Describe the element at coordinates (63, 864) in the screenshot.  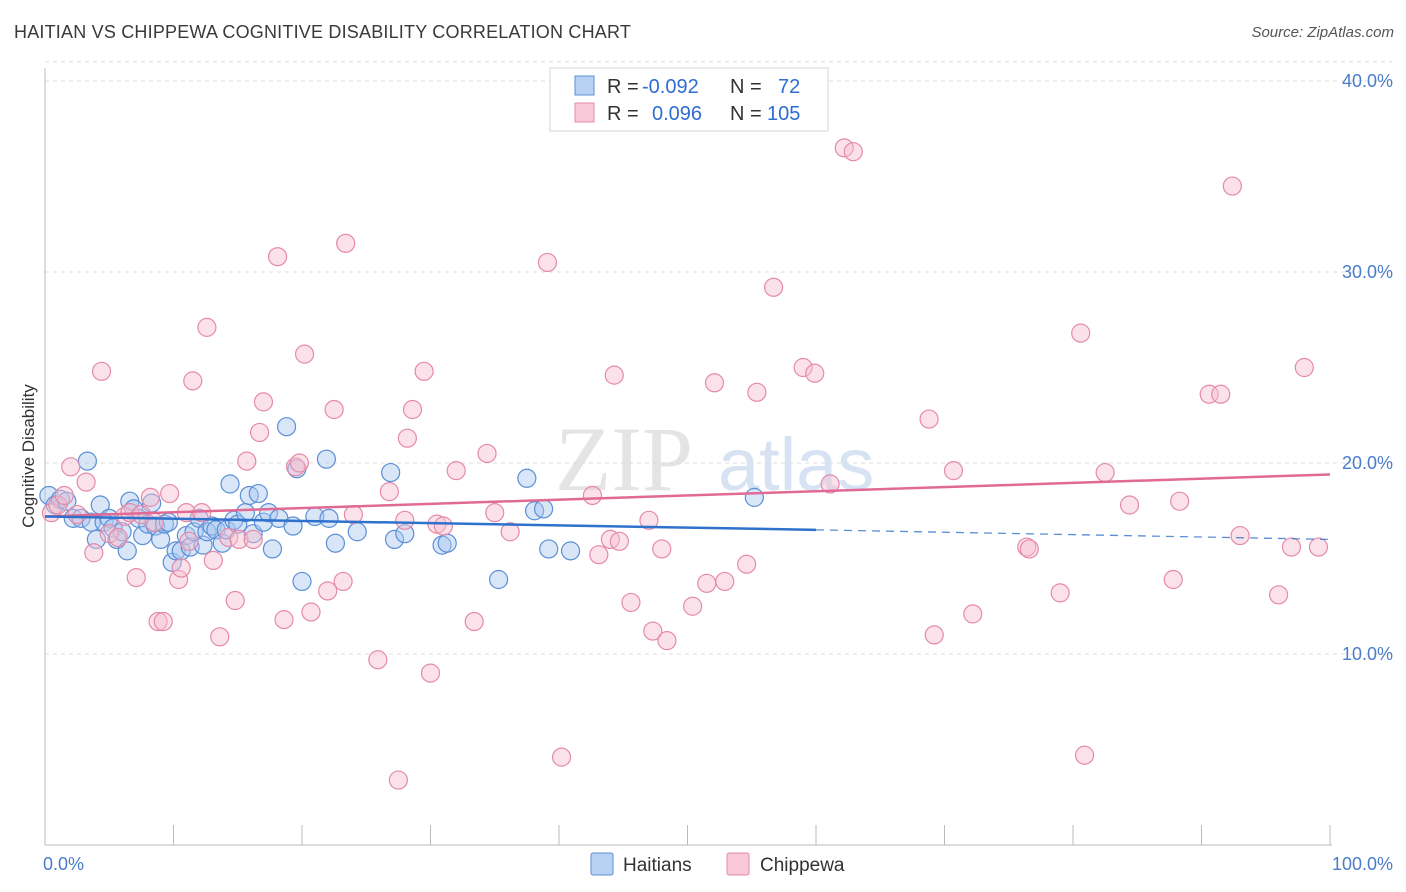
I see `x-tick-label-min: 0.0%` at that location.